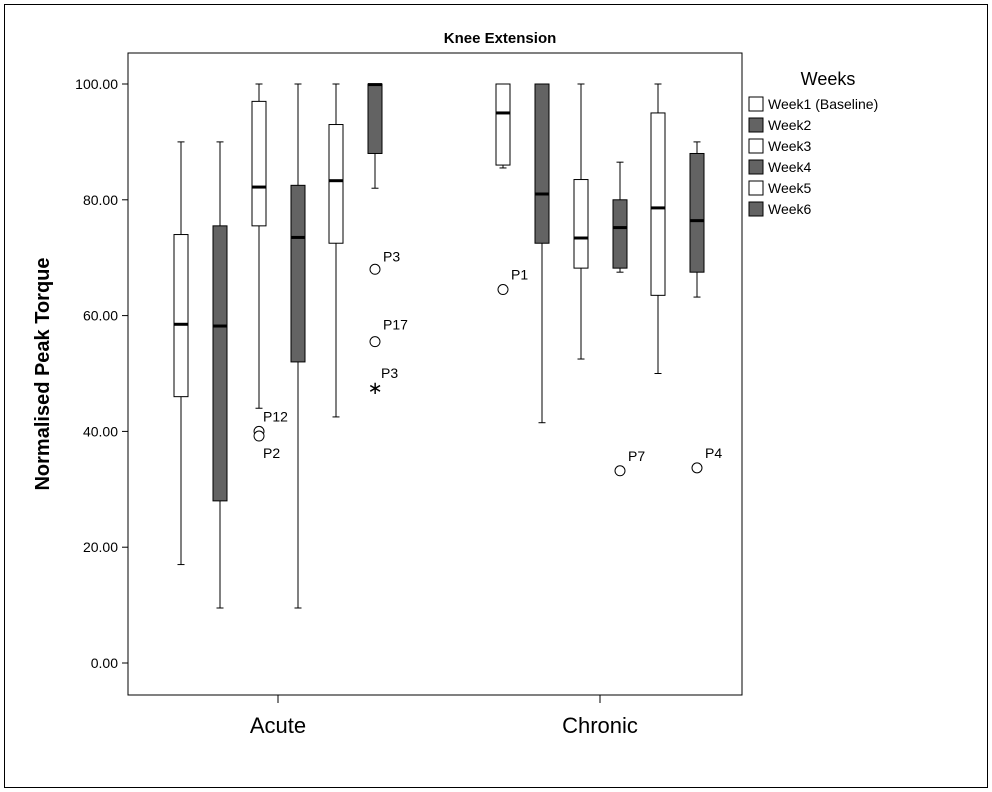 The image size is (992, 792). I want to click on x-category-label: Acute, so click(278, 725).